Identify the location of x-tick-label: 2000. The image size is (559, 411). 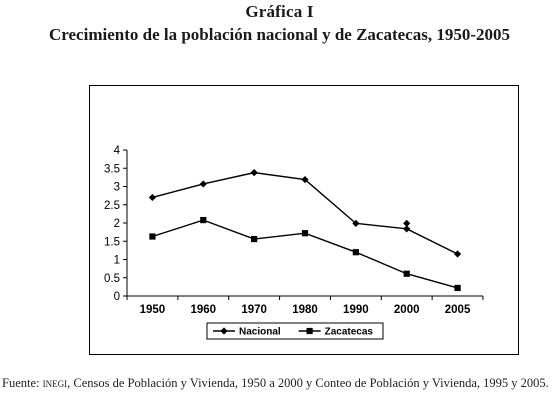
(407, 310).